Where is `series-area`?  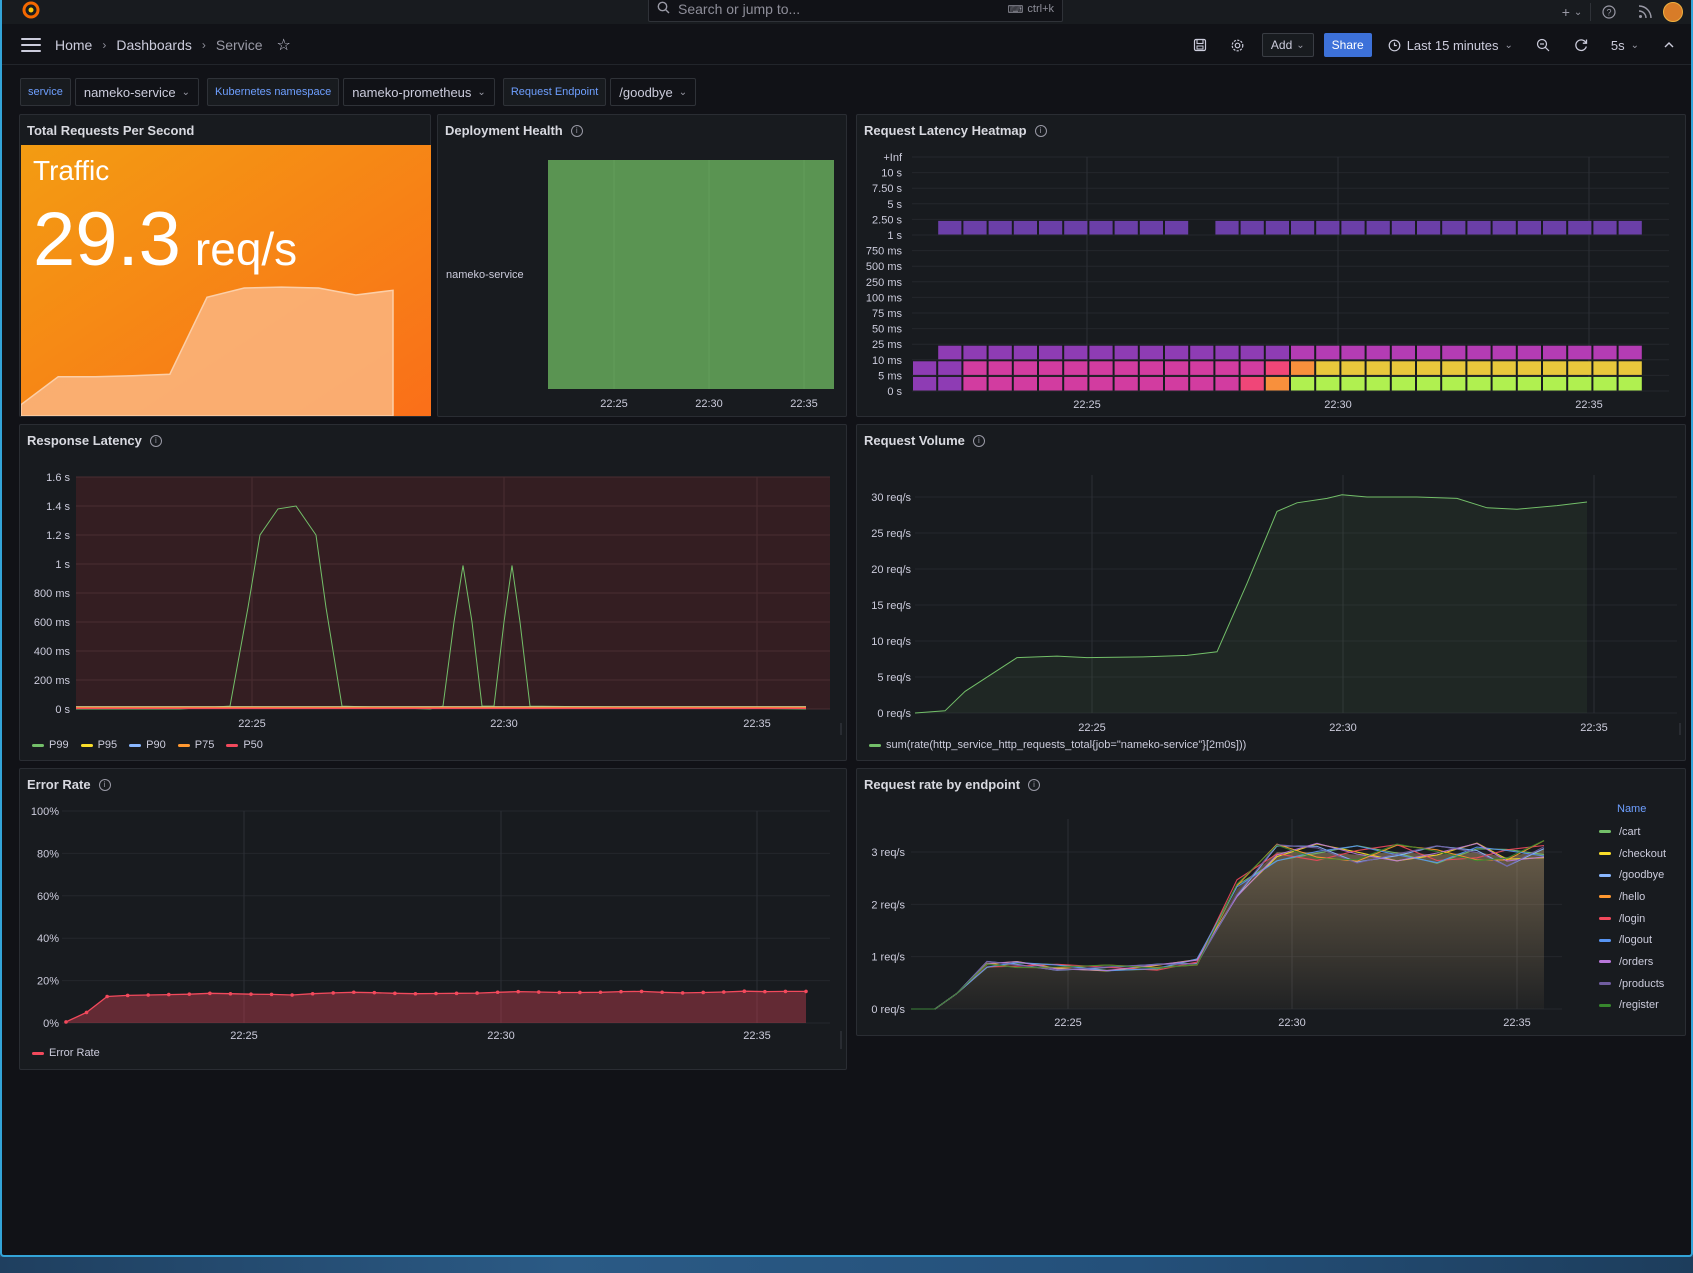 series-area is located at coordinates (1251, 603).